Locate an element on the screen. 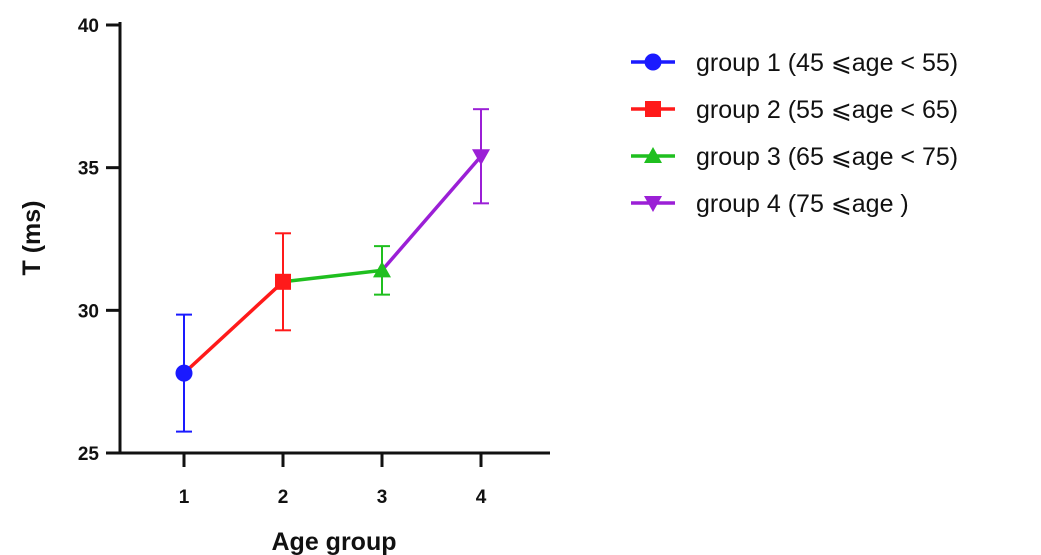 Image resolution: width=1041 pixels, height=555 pixels. legend-item: group 1 (45 ⩽age < 55) is located at coordinates (794, 63).